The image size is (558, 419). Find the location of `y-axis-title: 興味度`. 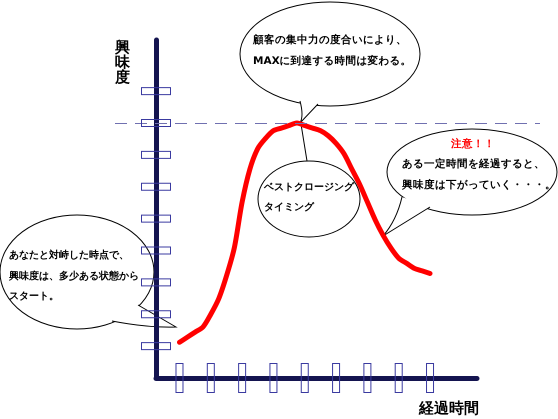

y-axis-title: 興味度 is located at coordinates (122, 62).